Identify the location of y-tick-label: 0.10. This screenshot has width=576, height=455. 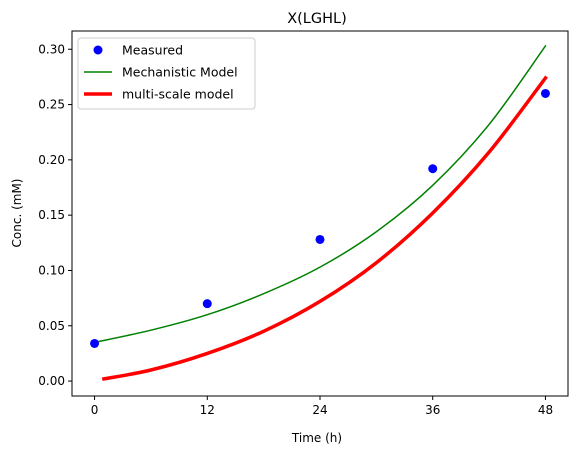
(51, 270).